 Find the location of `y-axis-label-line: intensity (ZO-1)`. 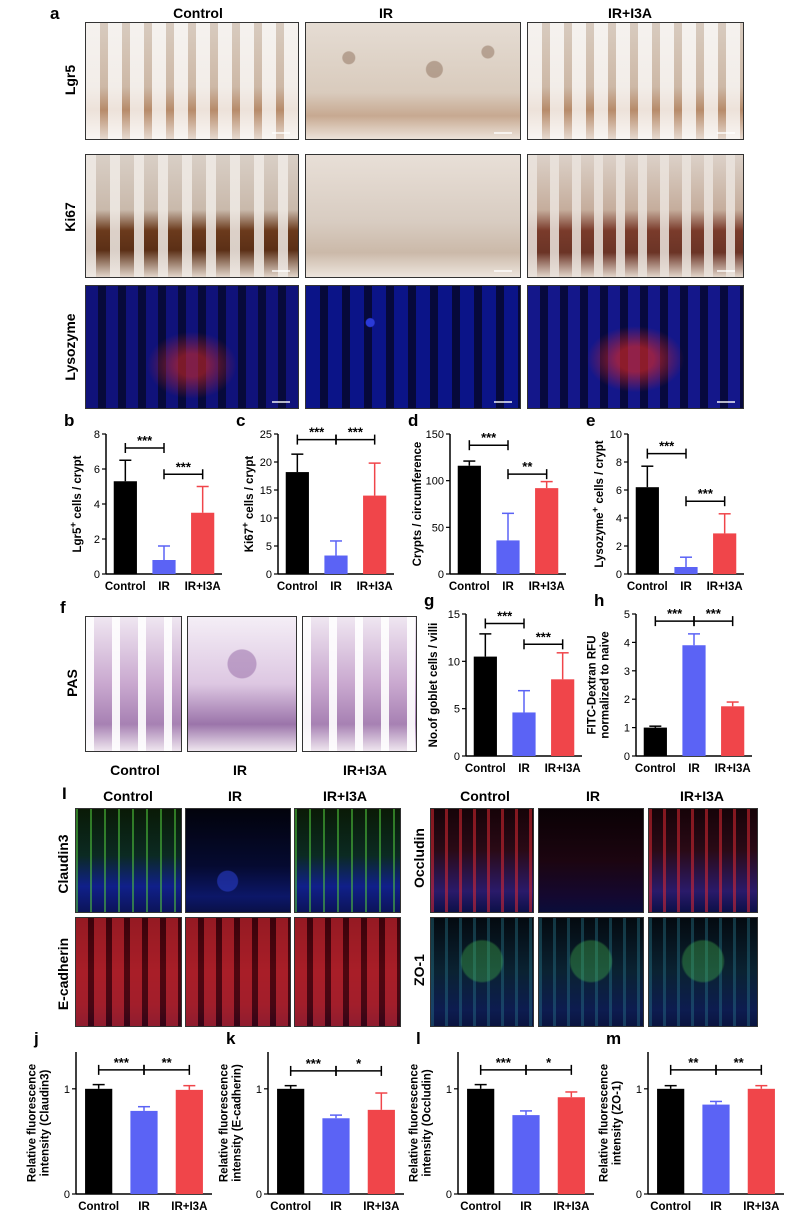

y-axis-label-line: intensity (ZO-1) is located at coordinates (618, 1123).